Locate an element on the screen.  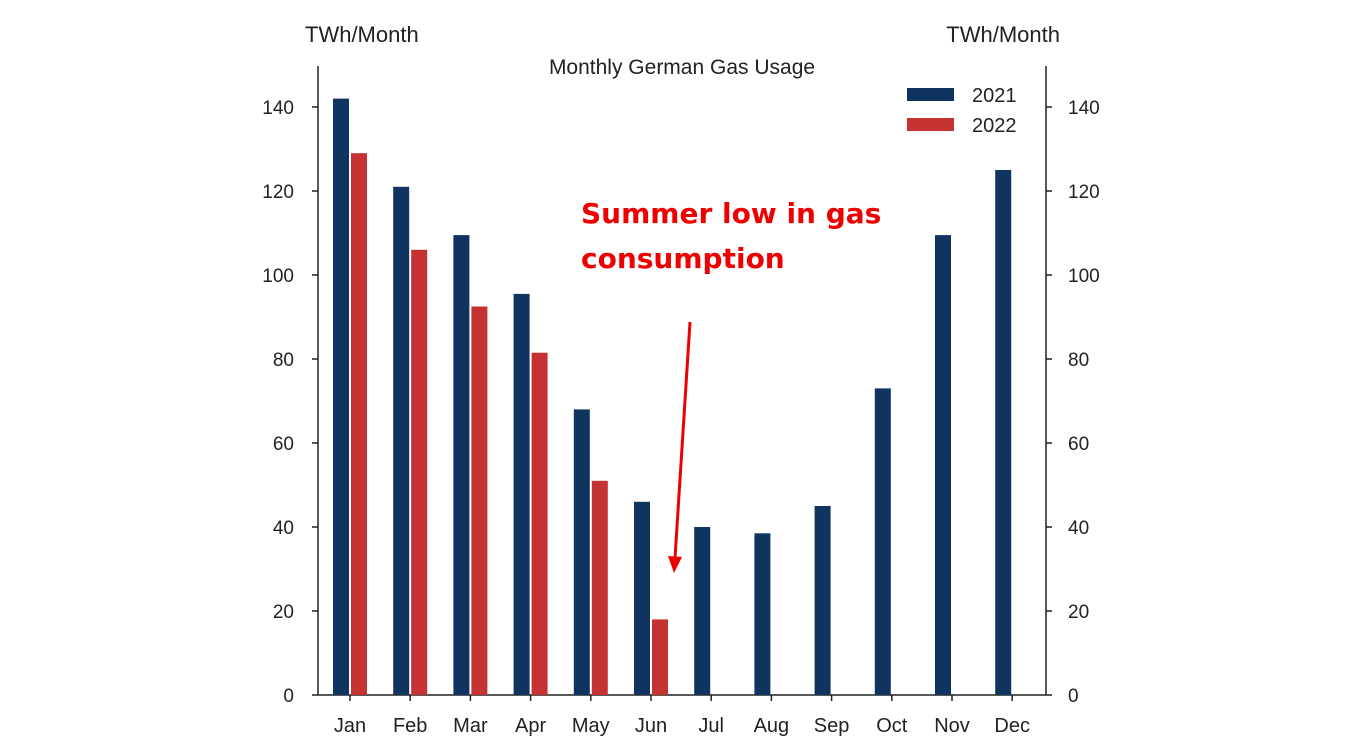
right-tick-label: 100 is located at coordinates (1084, 276).